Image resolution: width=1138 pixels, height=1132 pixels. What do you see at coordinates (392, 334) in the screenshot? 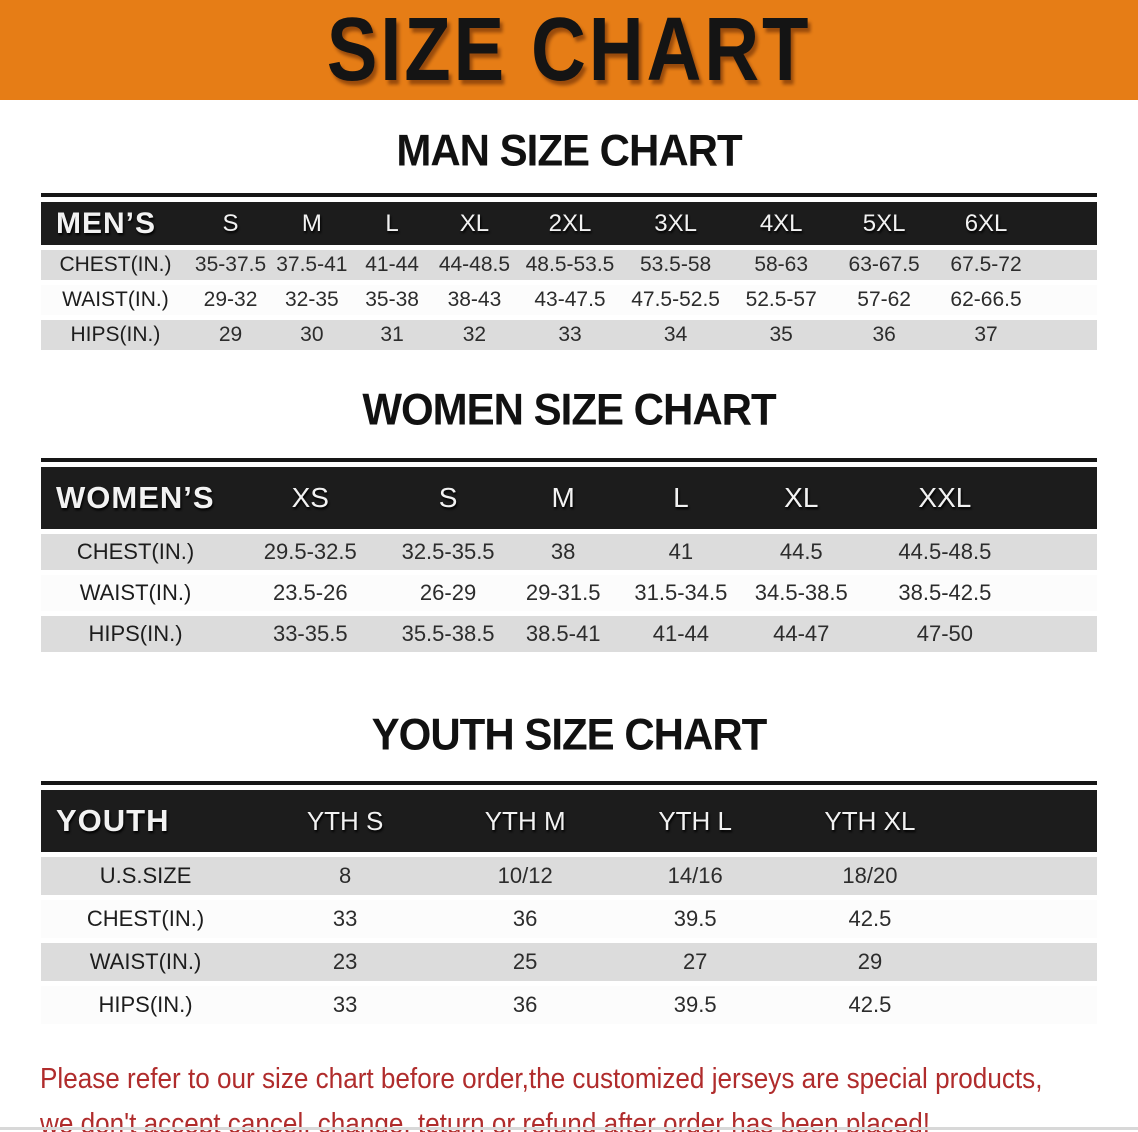
I see `size-value-cell: 31` at bounding box center [392, 334].